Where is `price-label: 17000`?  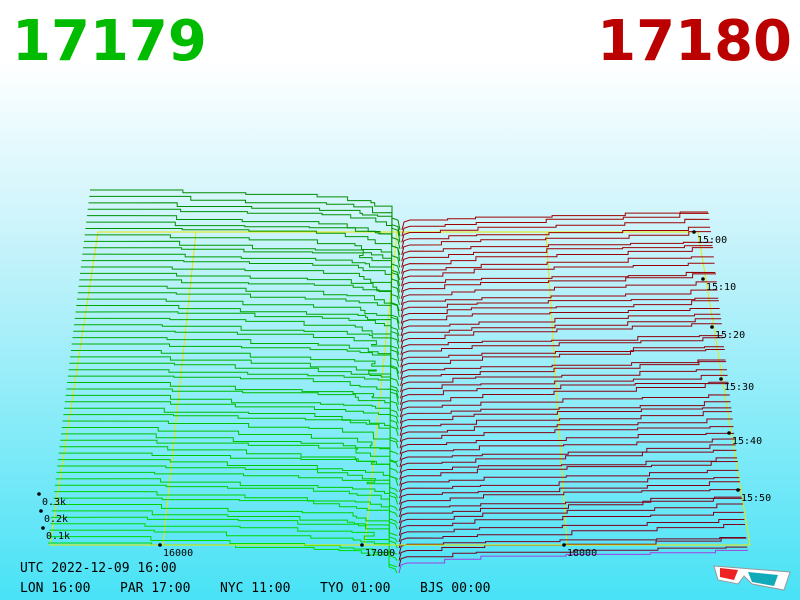 price-label: 17000 is located at coordinates (380, 553).